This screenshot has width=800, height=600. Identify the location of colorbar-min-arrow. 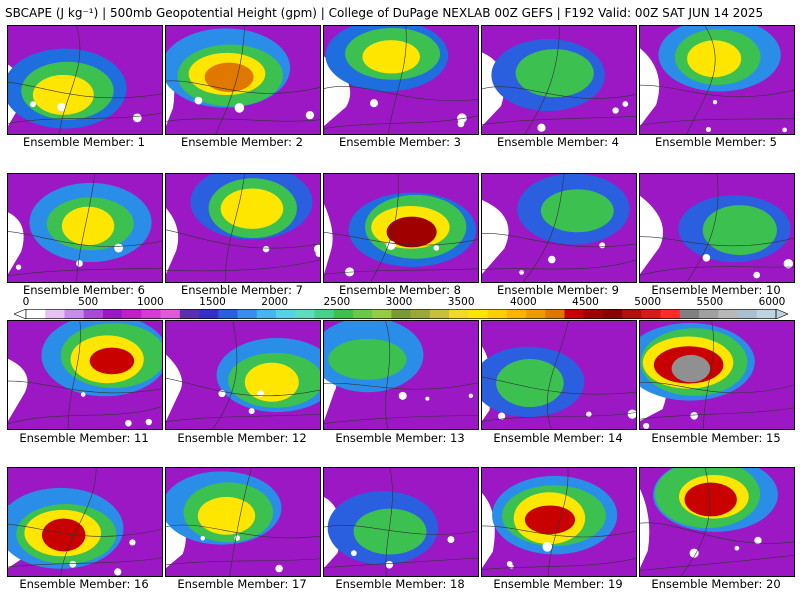
(20, 314).